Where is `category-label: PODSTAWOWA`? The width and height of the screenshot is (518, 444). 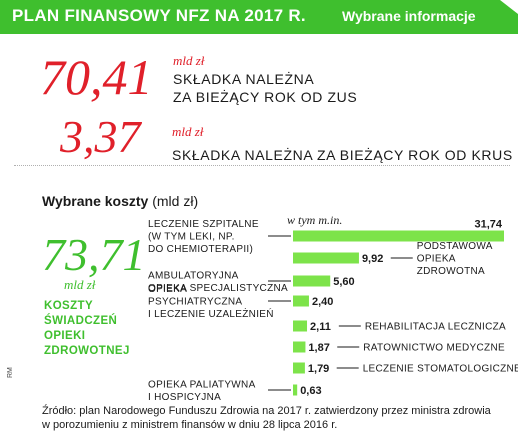
category-label: PODSTAWOWA is located at coordinates (455, 246).